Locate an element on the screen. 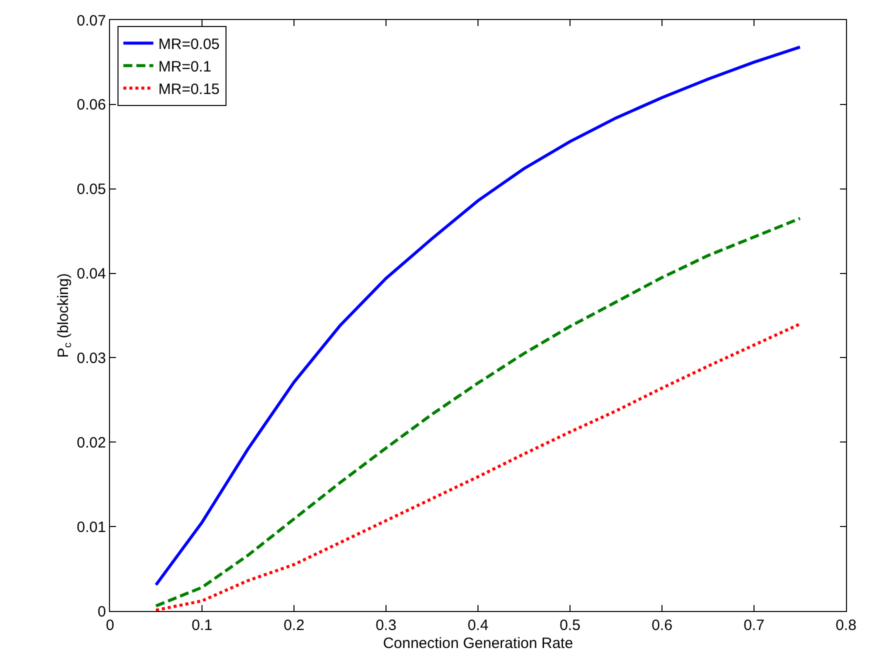  x-tick-label: 0.3 is located at coordinates (386, 625).